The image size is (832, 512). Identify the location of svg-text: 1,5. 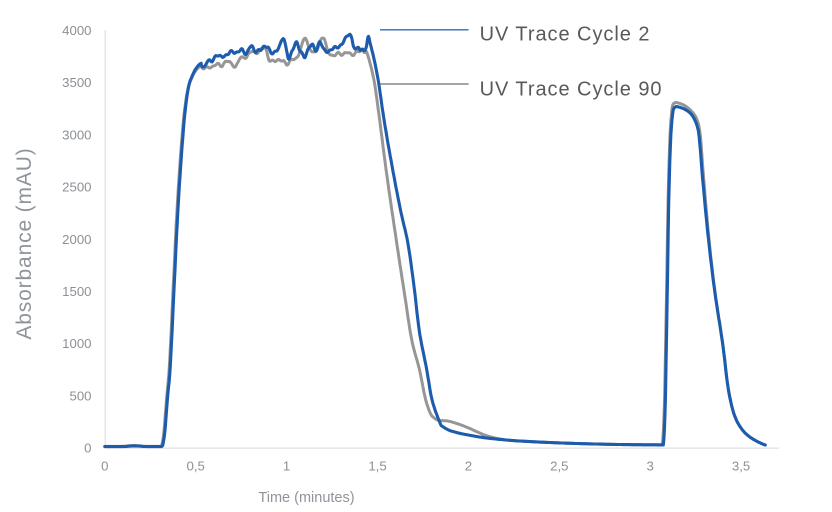
(377, 466).